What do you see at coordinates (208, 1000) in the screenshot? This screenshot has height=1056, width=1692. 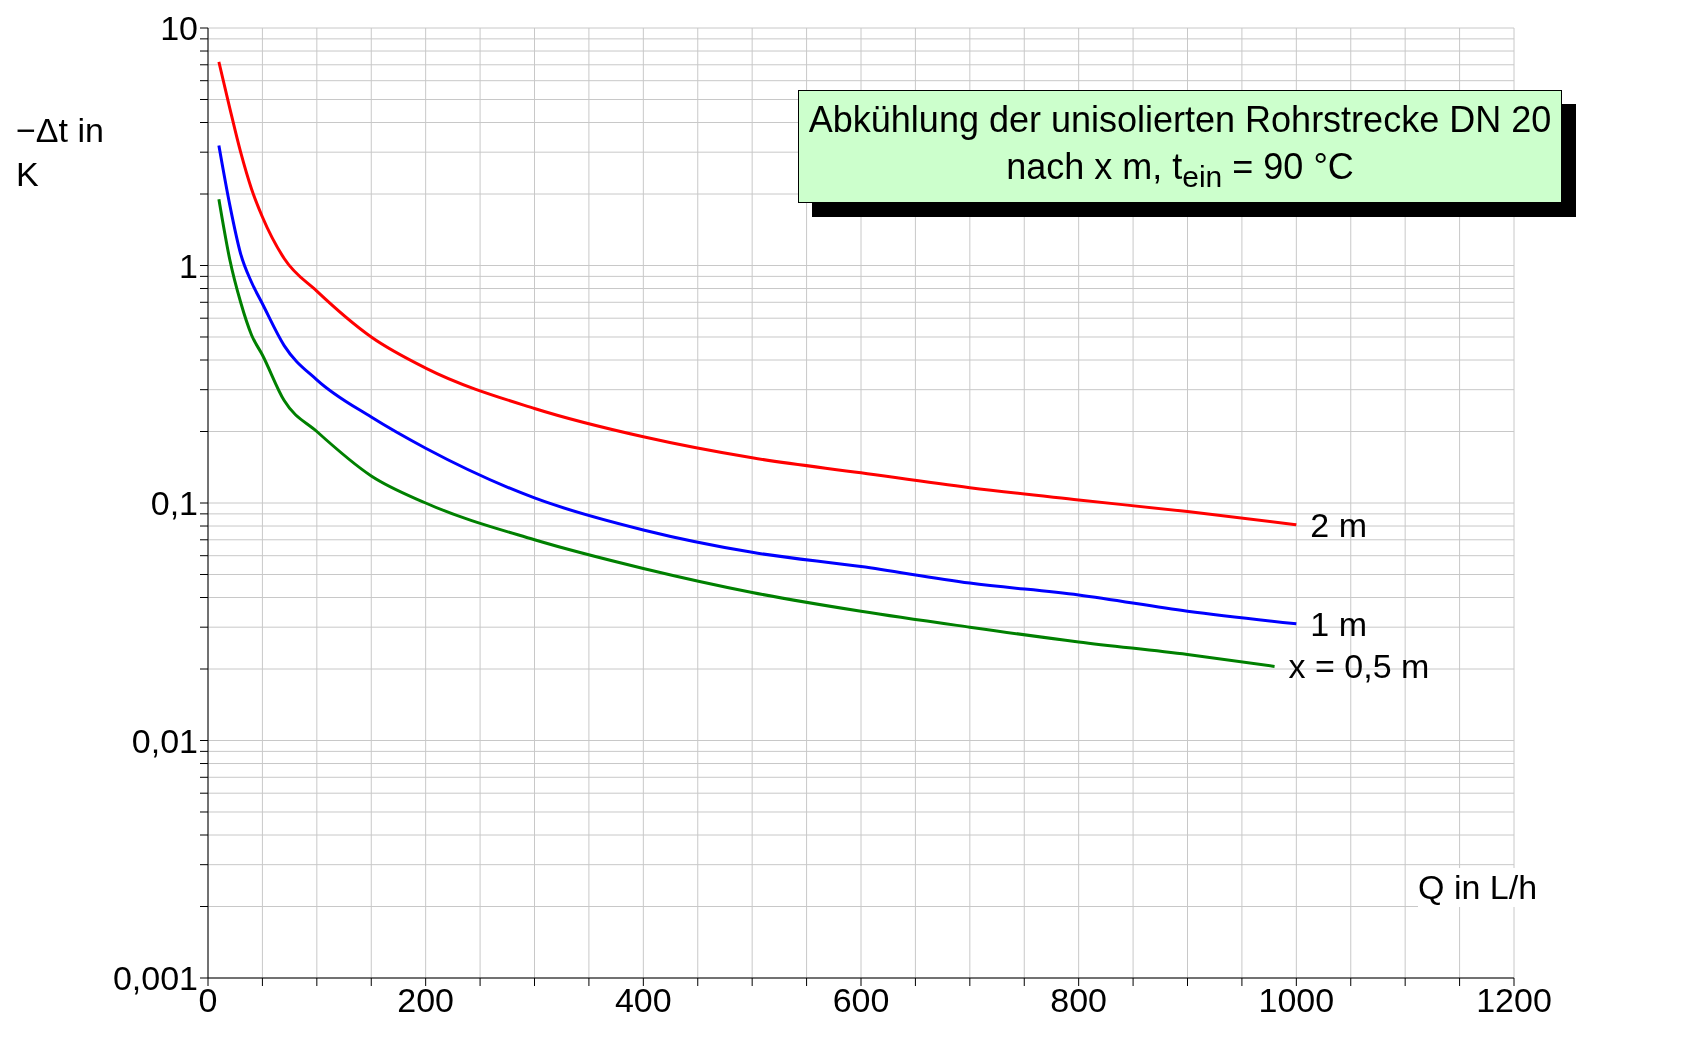 I see `x-tick-label: 0` at bounding box center [208, 1000].